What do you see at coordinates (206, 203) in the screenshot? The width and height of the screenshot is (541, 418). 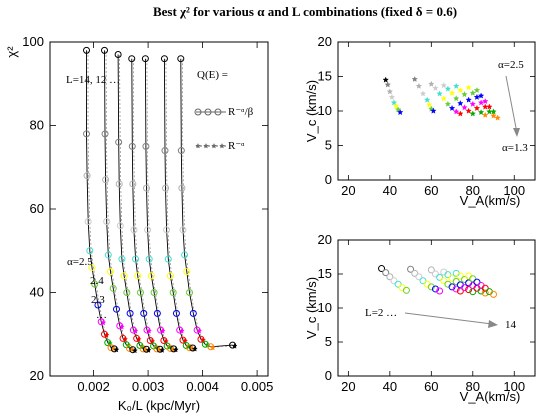 I see `curve-L2` at bounding box center [206, 203].